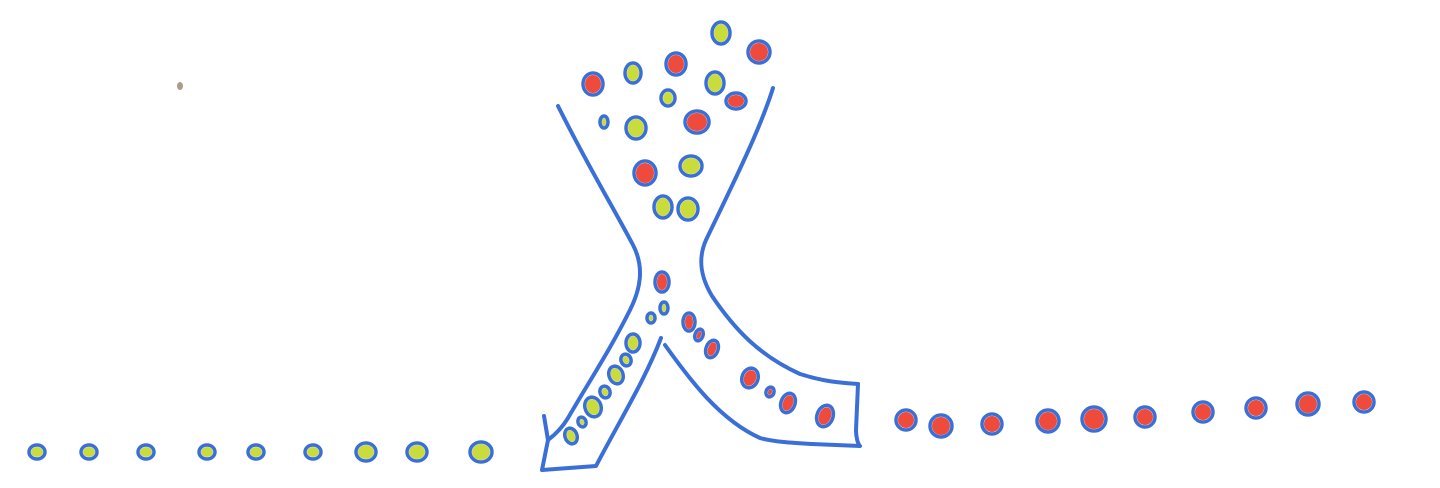  I want to click on funnel-right-wall, so click(779, 236).